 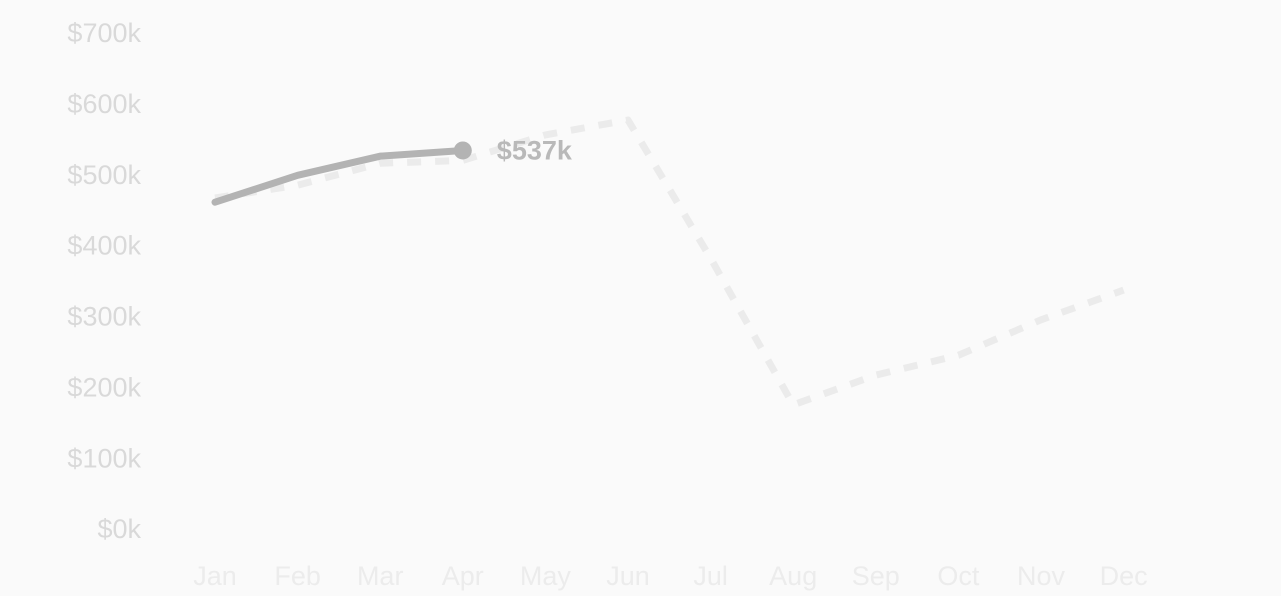 I want to click on y-tick-label: $400k, so click(x=104, y=246).